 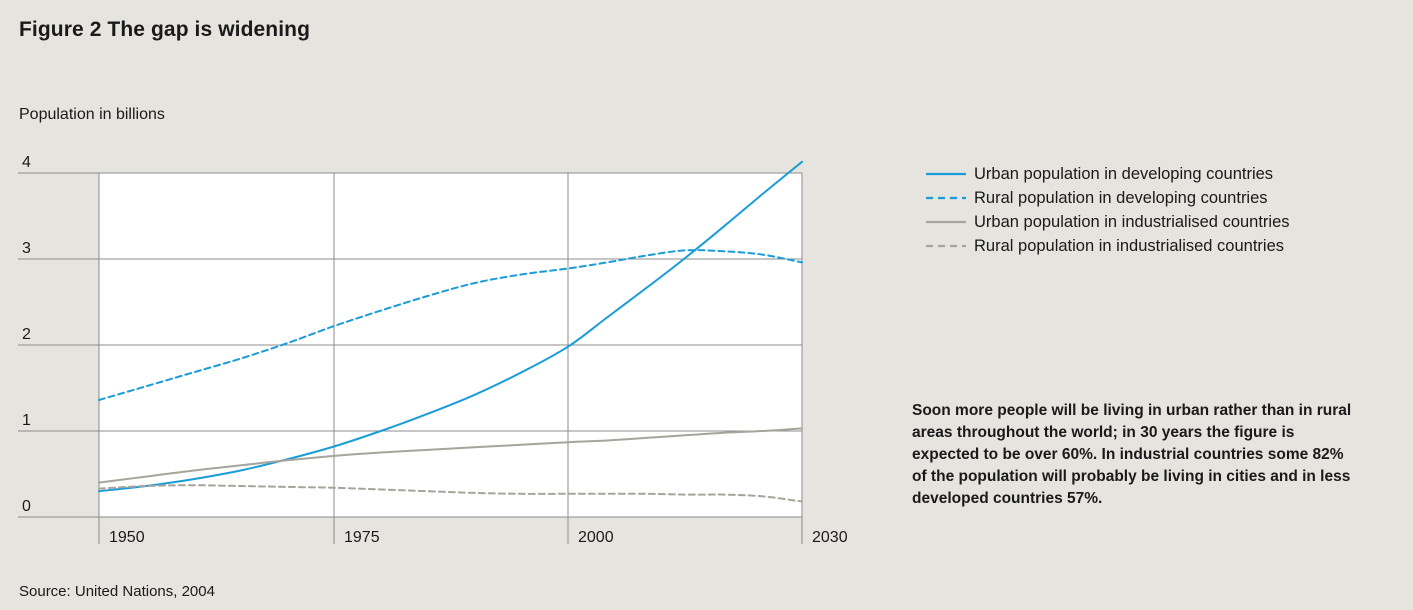 I want to click on x-tick-label: 1950, so click(x=127, y=537).